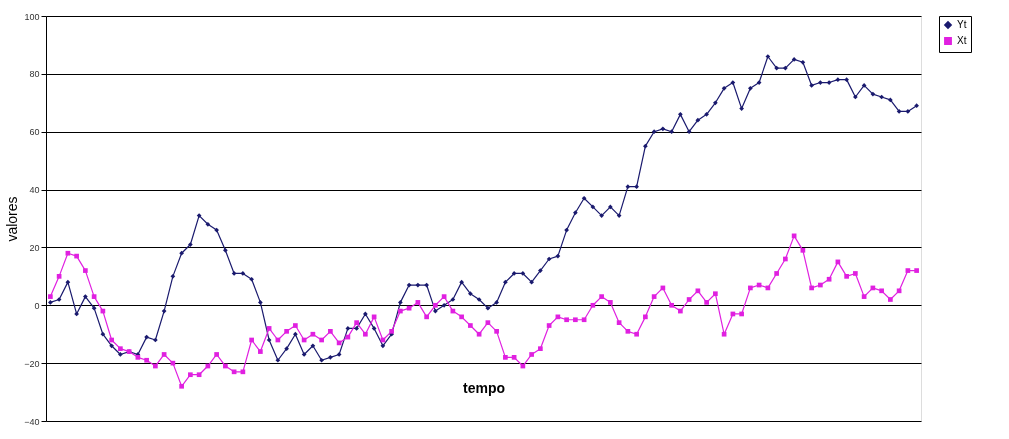  What do you see at coordinates (34, 190) in the screenshot?
I see `y-tick-label: 40` at bounding box center [34, 190].